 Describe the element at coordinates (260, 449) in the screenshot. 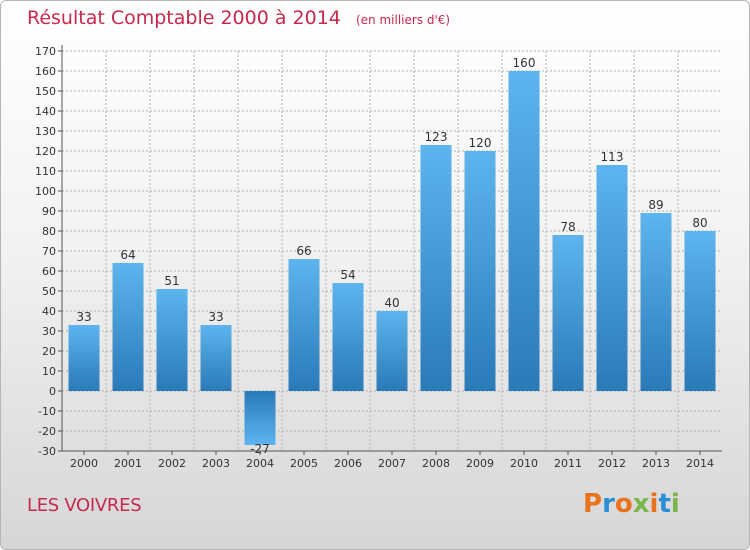

I see `data-label-2004: -27` at that location.